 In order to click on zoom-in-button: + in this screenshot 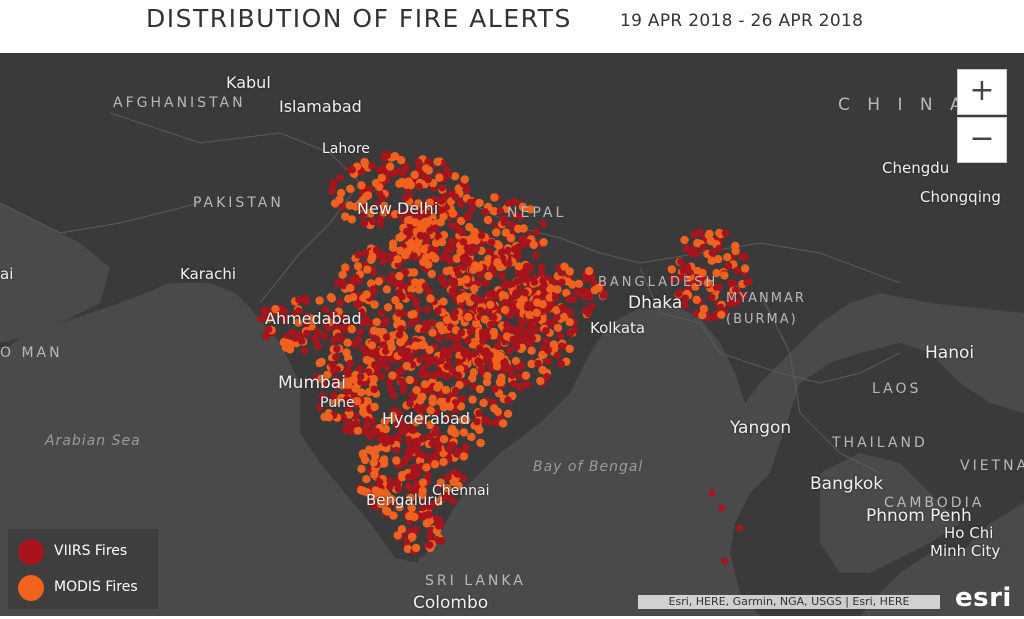, I will do `click(982, 92)`.